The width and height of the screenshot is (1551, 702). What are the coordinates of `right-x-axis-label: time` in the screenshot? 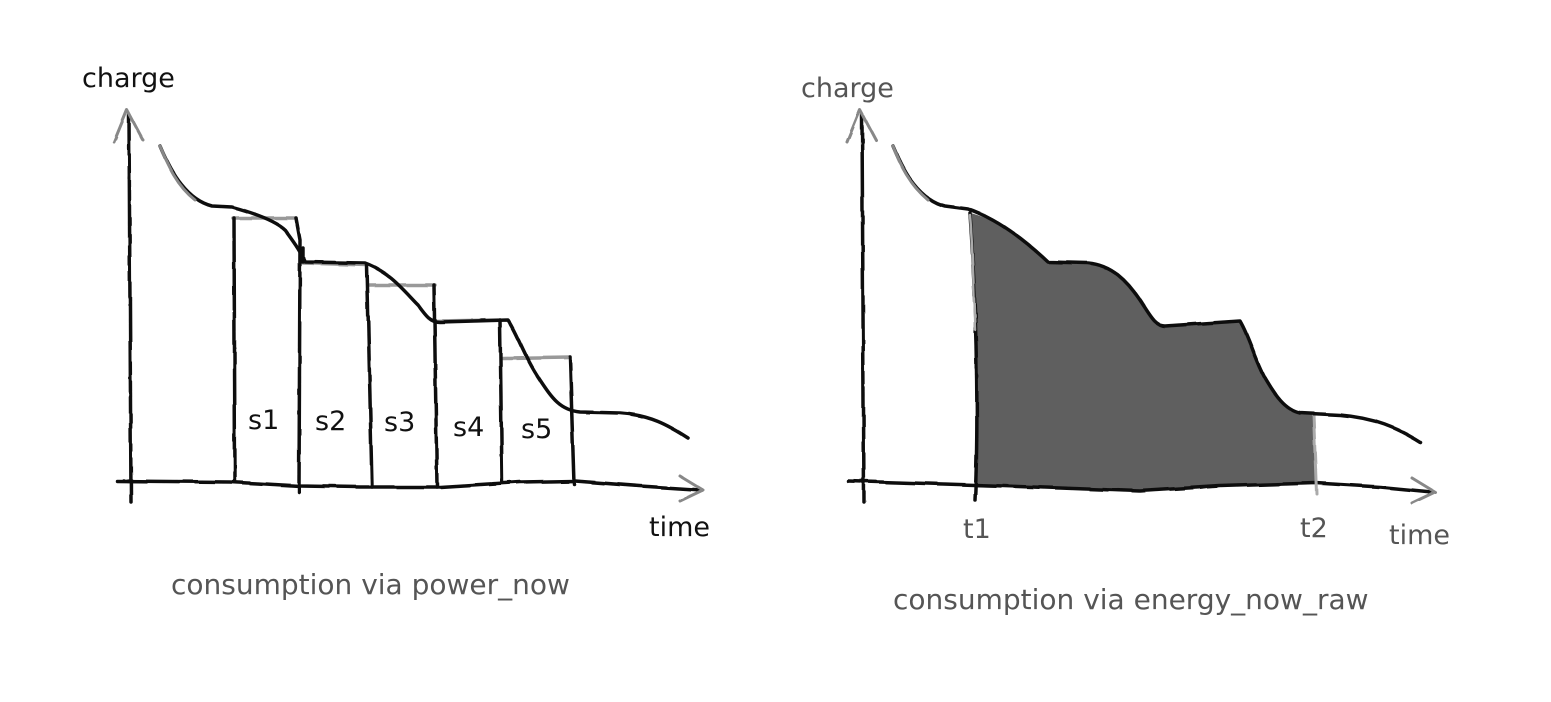 It's located at (1419, 535).